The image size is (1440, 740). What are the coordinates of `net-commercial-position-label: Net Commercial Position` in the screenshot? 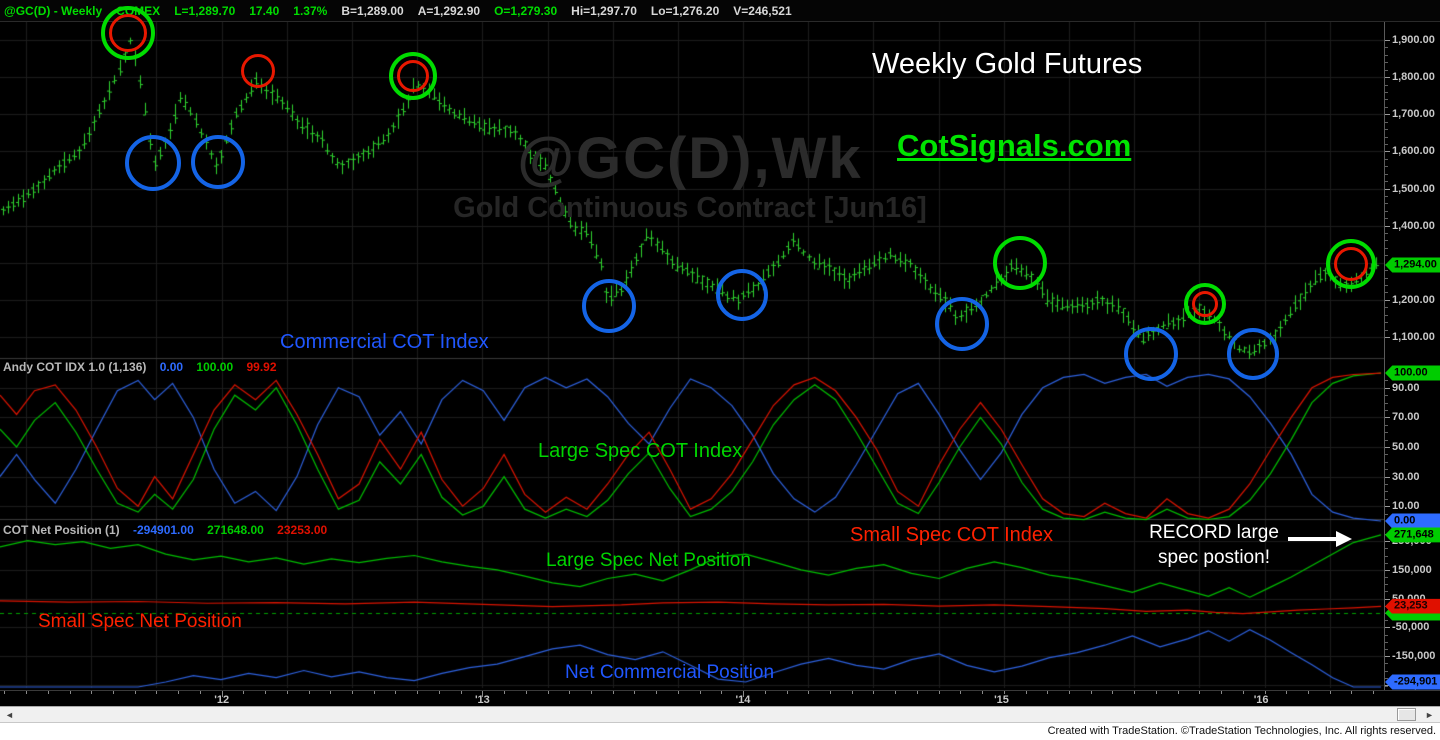 It's located at (670, 672).